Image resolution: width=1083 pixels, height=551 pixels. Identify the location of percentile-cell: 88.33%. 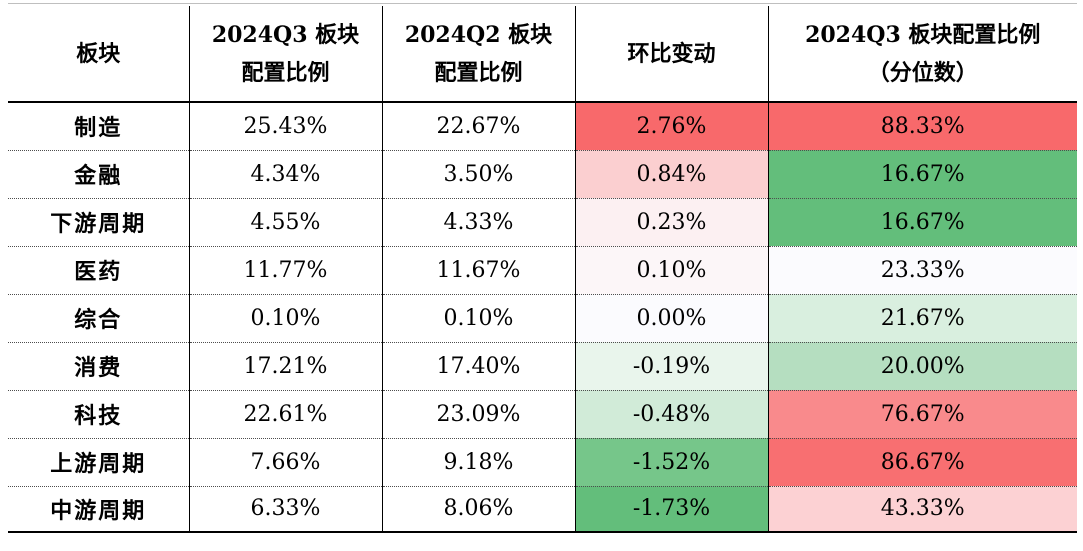
(922, 126).